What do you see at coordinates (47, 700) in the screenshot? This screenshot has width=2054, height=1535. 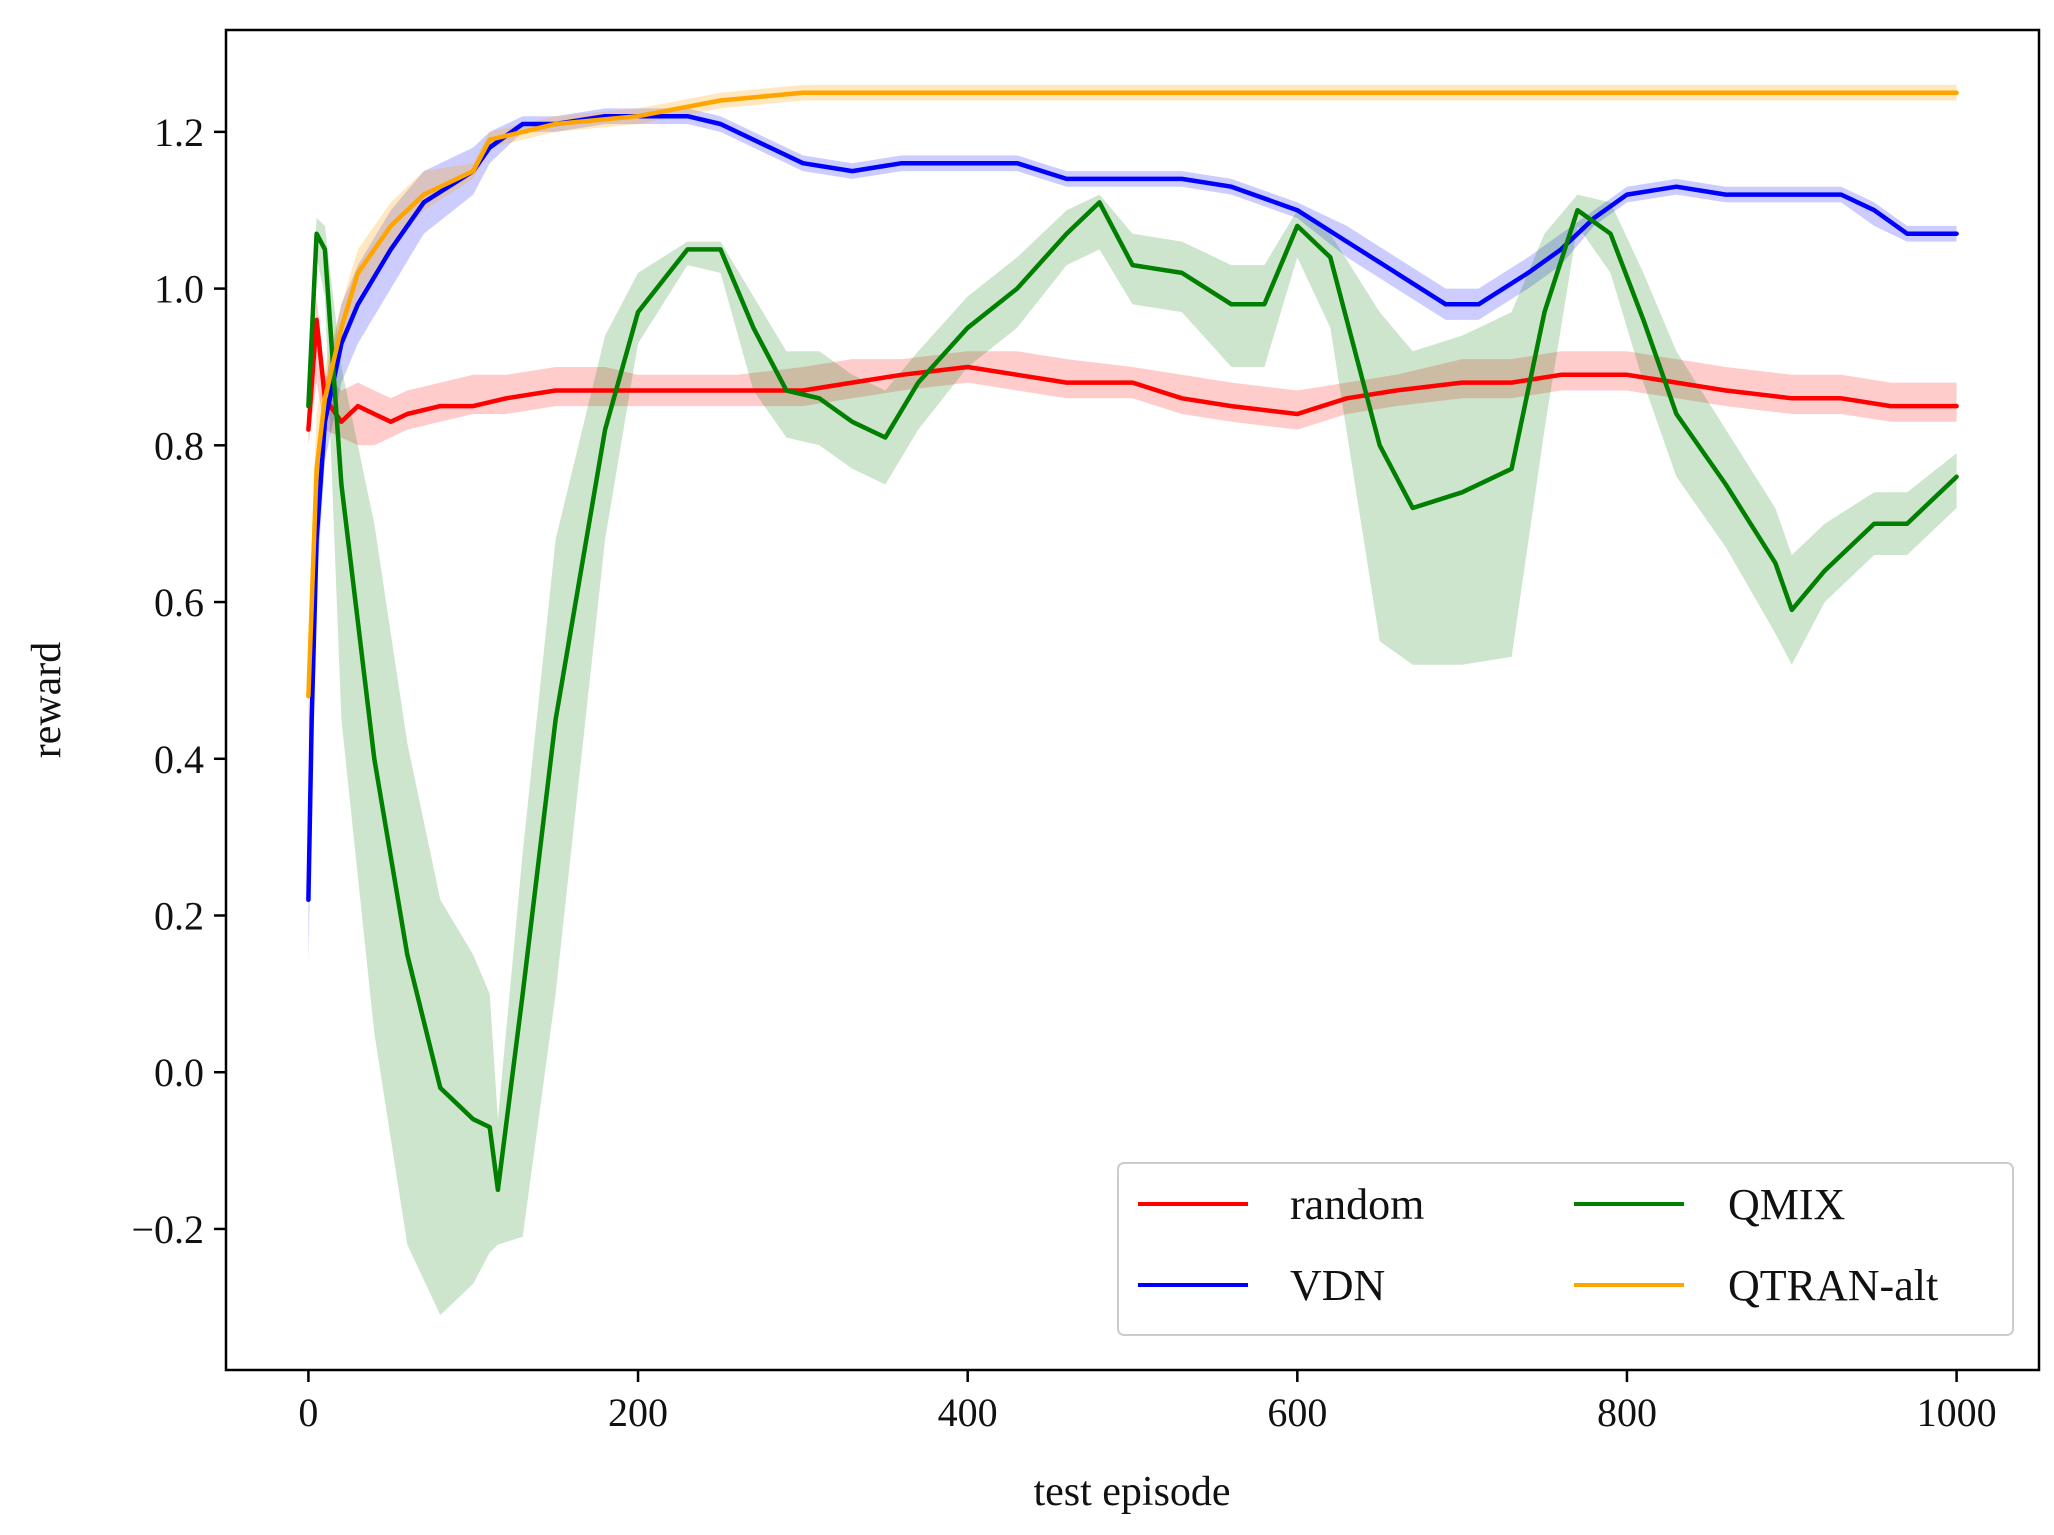 I see `y-axis-label: reward` at bounding box center [47, 700].